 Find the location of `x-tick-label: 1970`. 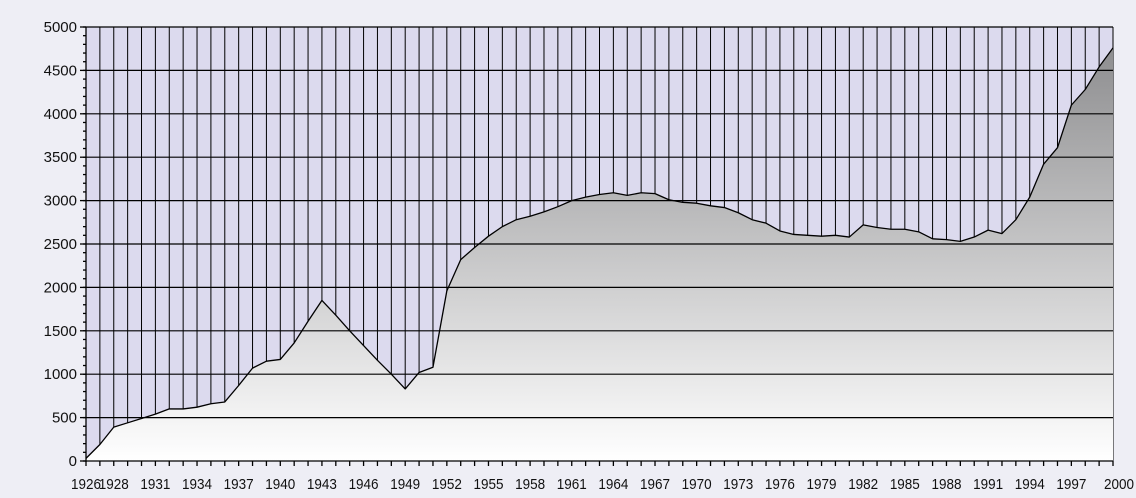

x-tick-label: 1970 is located at coordinates (697, 484).